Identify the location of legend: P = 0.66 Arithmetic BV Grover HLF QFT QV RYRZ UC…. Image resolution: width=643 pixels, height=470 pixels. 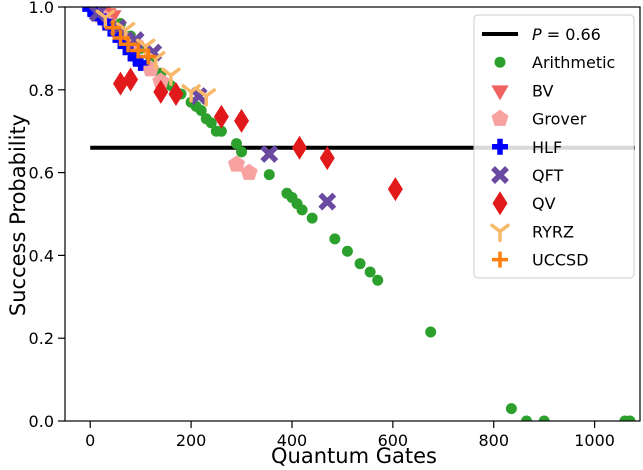
(554, 146).